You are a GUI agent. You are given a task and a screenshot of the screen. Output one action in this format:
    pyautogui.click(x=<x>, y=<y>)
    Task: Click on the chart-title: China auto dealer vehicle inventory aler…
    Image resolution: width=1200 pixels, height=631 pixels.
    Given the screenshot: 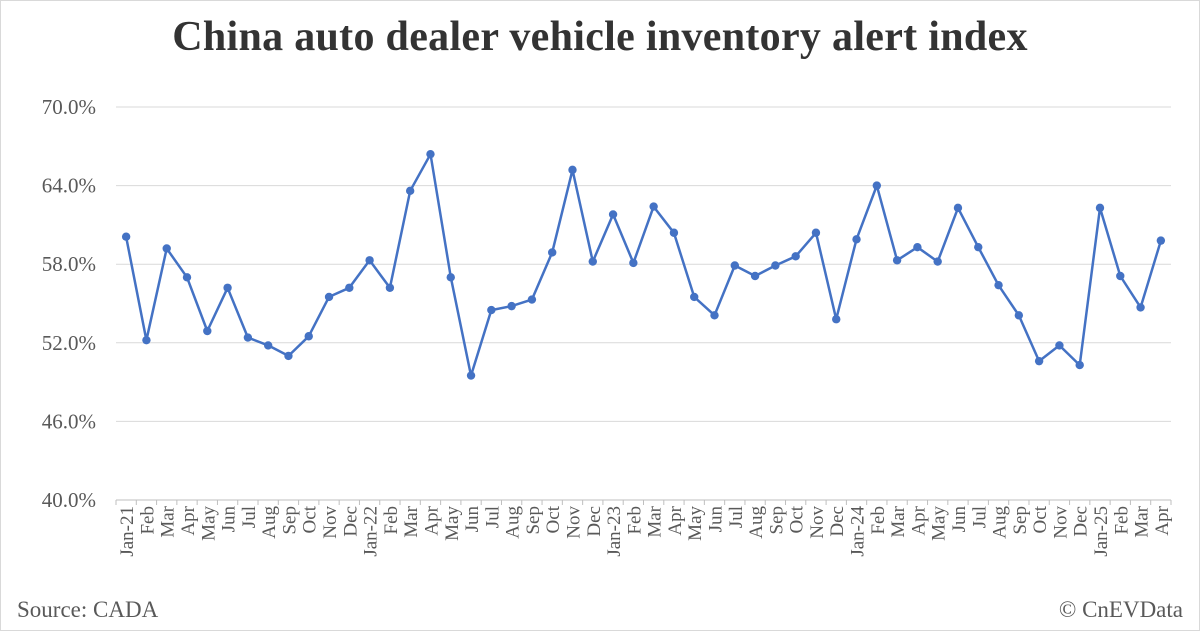 What is the action you would take?
    pyautogui.click(x=600, y=37)
    